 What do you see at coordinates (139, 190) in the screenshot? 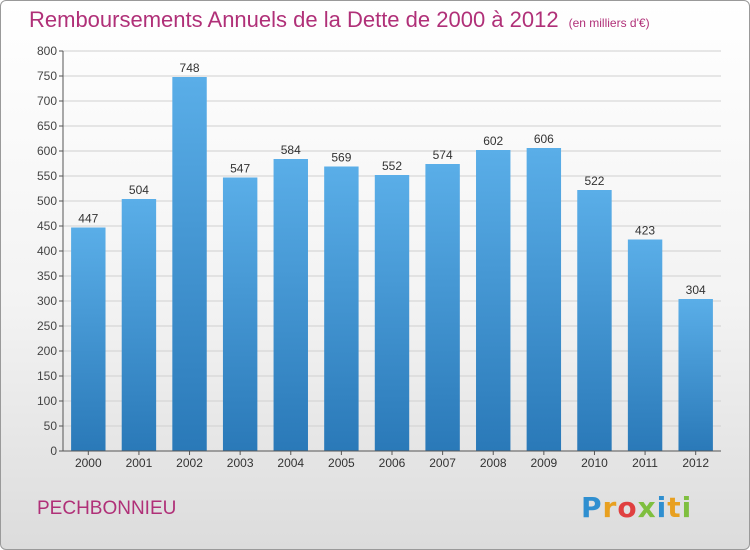
I see `bar-value-label: 504` at bounding box center [139, 190].